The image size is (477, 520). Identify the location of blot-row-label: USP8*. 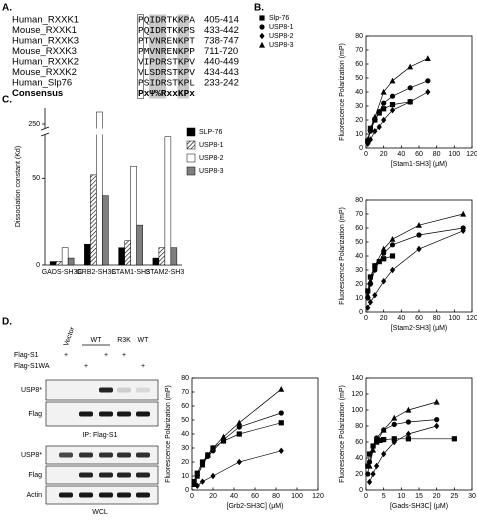
(31, 390).